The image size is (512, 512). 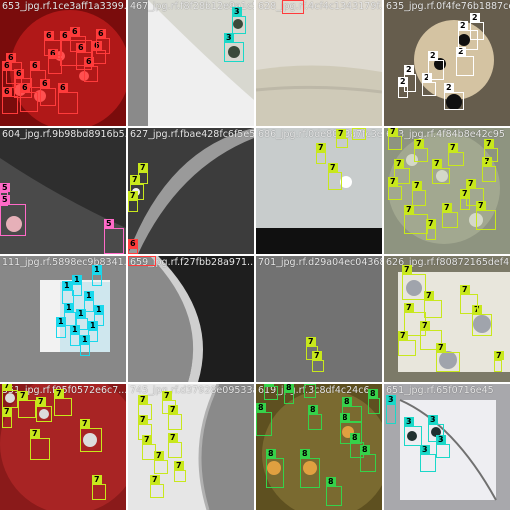 I want to click on image-tile: 659_jpg.rf.f27fbb28a971...6, so click(x=191, y=319).